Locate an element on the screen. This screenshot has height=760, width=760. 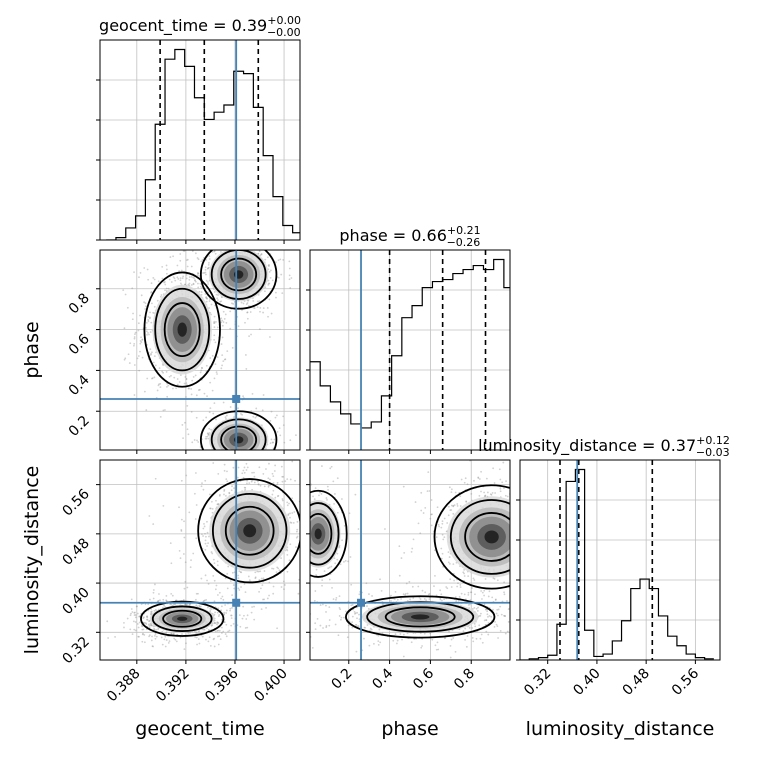
y-tick-label-luminosity_distance: 0.40 is located at coordinates (75, 601).